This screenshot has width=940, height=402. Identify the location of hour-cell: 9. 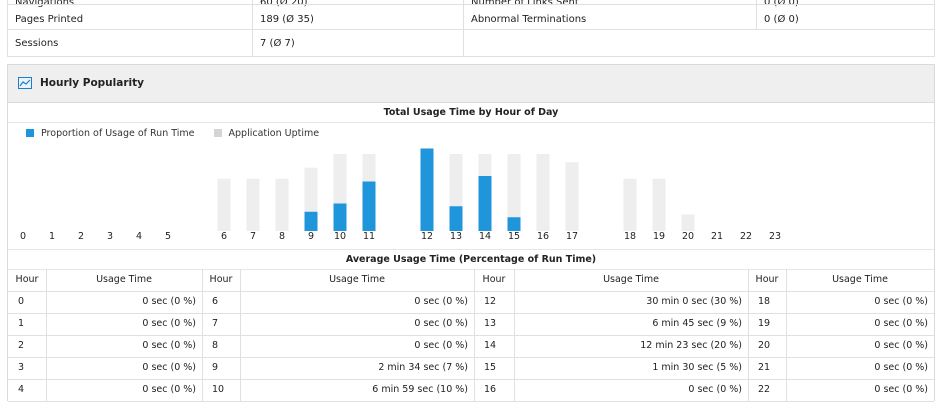
(215, 367).